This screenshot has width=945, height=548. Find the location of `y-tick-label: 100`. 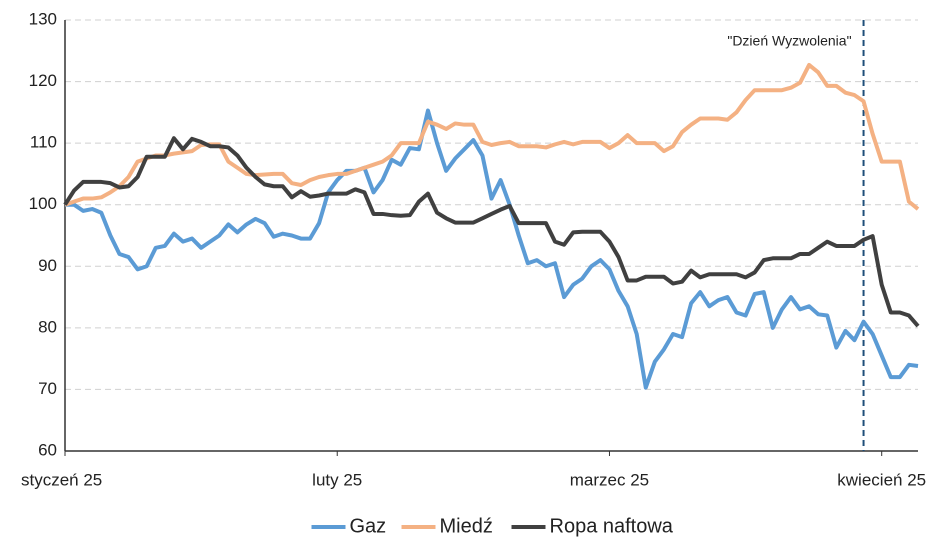

y-tick-label: 100 is located at coordinates (43, 203).